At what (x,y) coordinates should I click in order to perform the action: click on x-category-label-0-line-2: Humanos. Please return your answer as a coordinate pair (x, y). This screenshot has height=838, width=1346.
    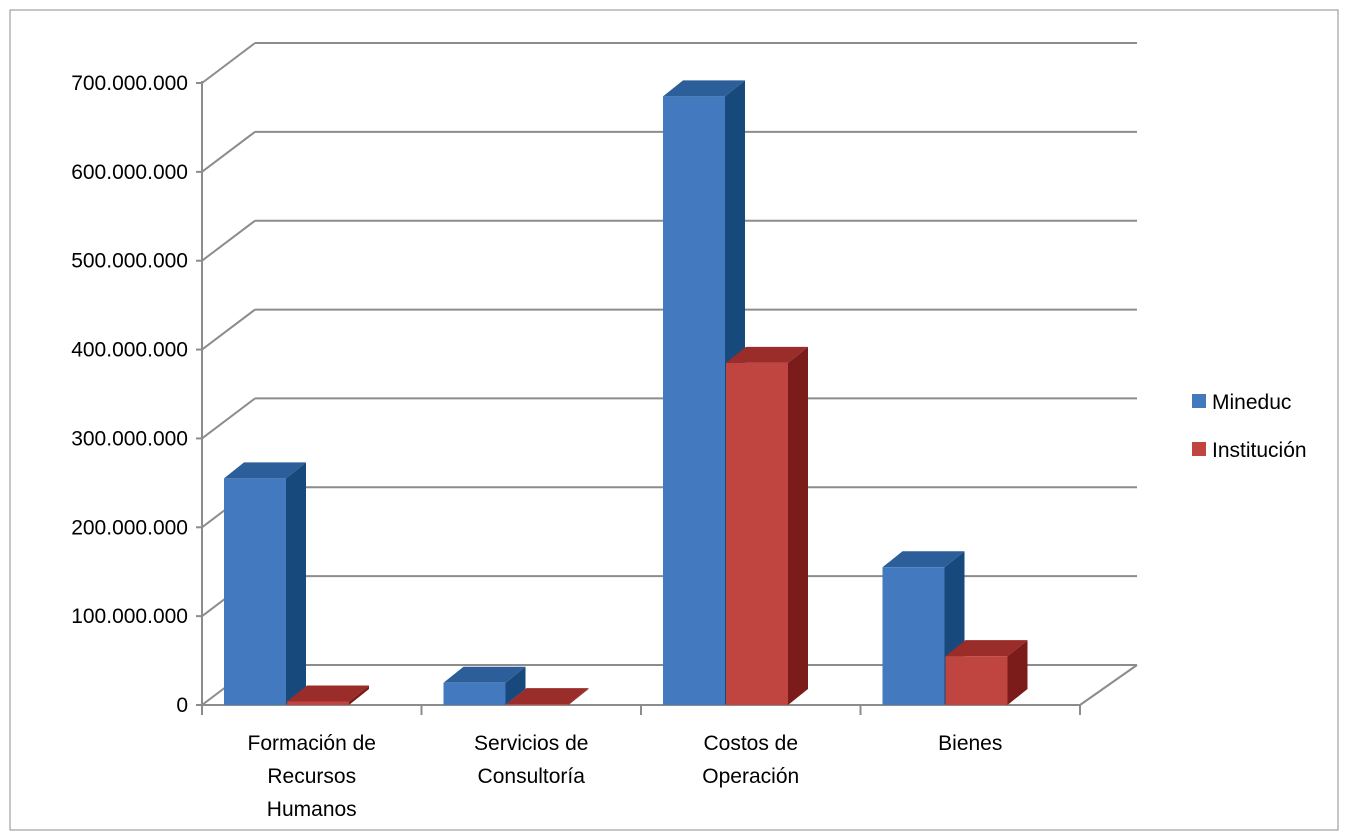
    Looking at the image, I should click on (312, 809).